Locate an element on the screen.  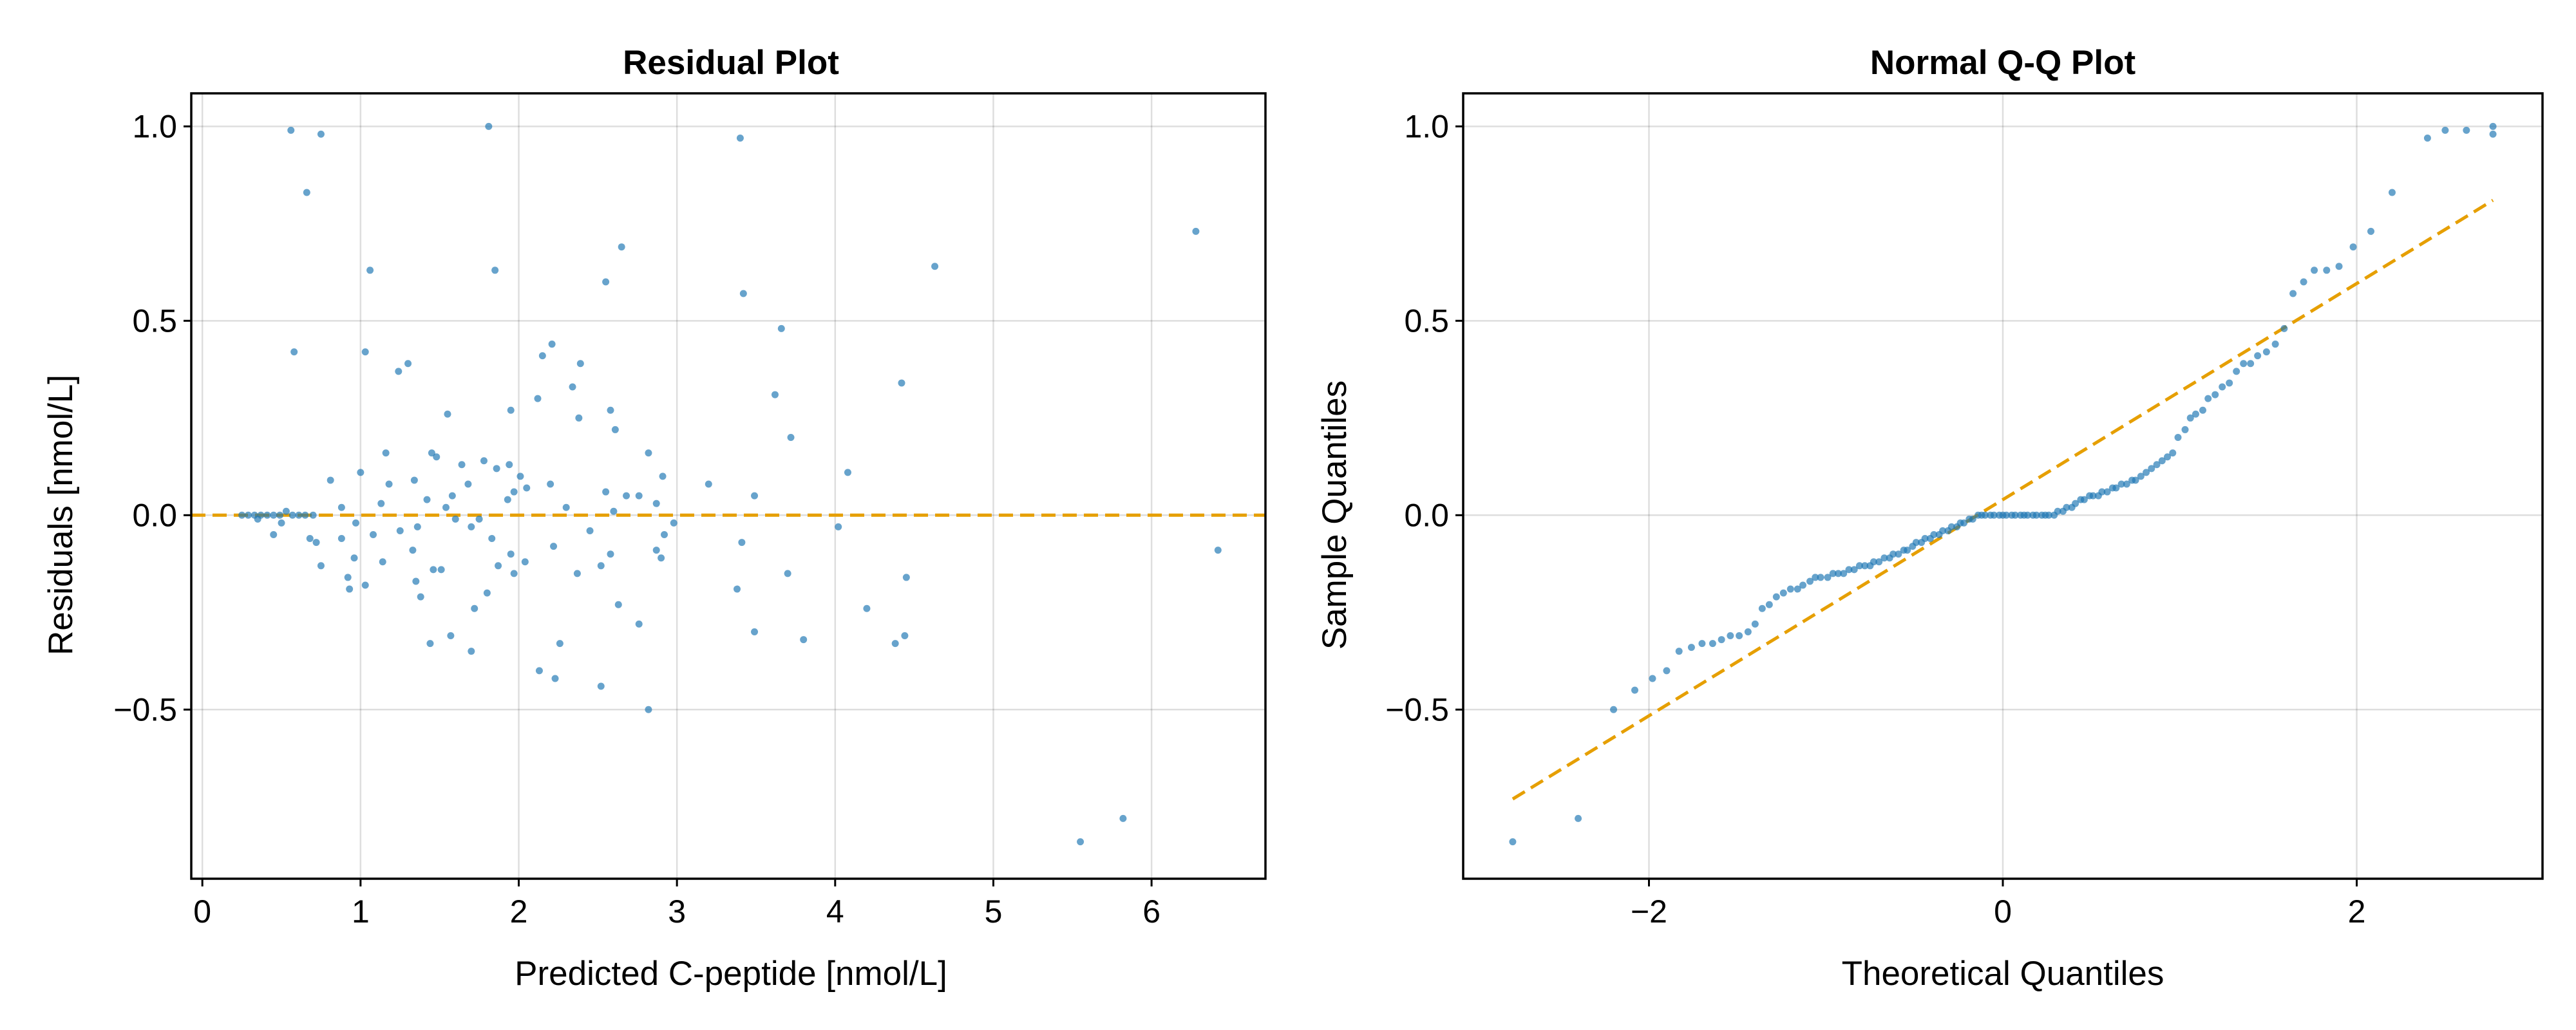
qq-plot-ylabel: Sample Quantiles is located at coordinates (1335, 515).